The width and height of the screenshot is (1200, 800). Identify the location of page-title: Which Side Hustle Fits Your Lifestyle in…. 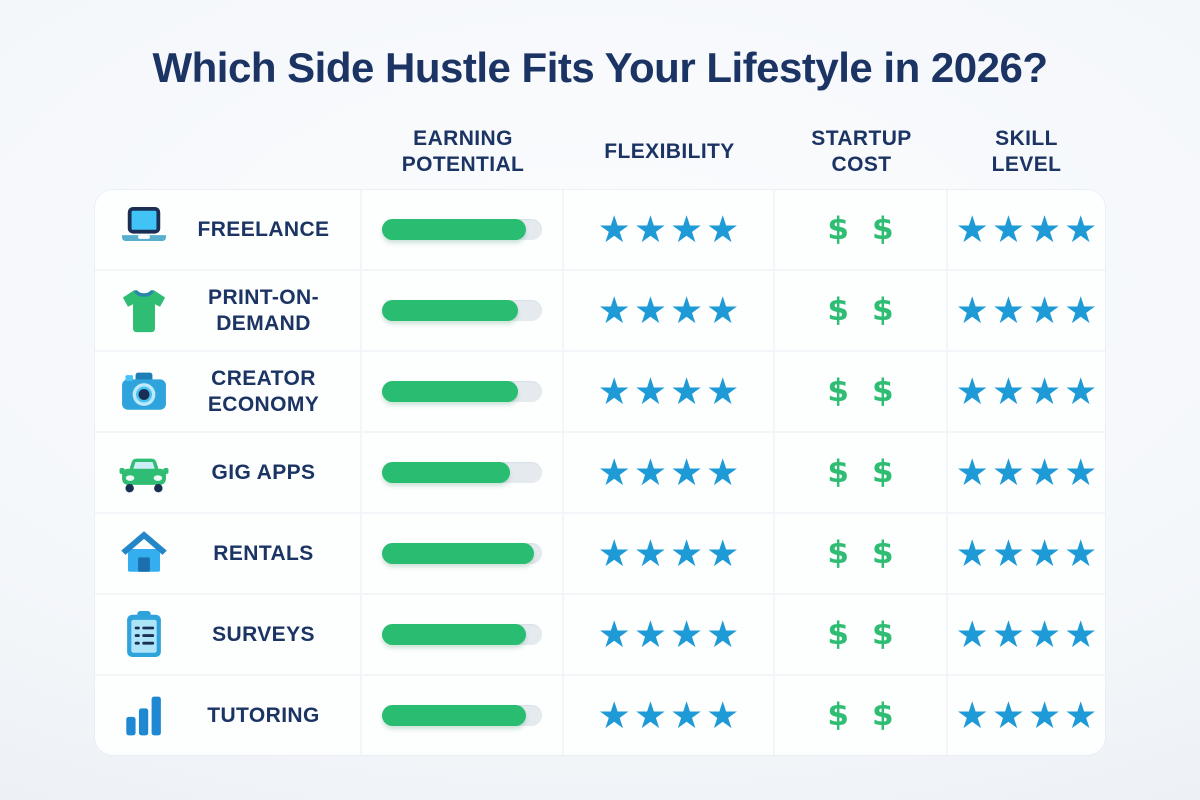
(600, 67).